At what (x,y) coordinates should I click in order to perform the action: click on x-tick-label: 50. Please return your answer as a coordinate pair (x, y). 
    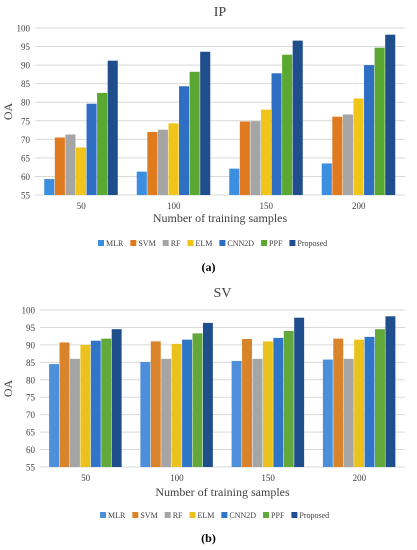
    Looking at the image, I should click on (82, 206).